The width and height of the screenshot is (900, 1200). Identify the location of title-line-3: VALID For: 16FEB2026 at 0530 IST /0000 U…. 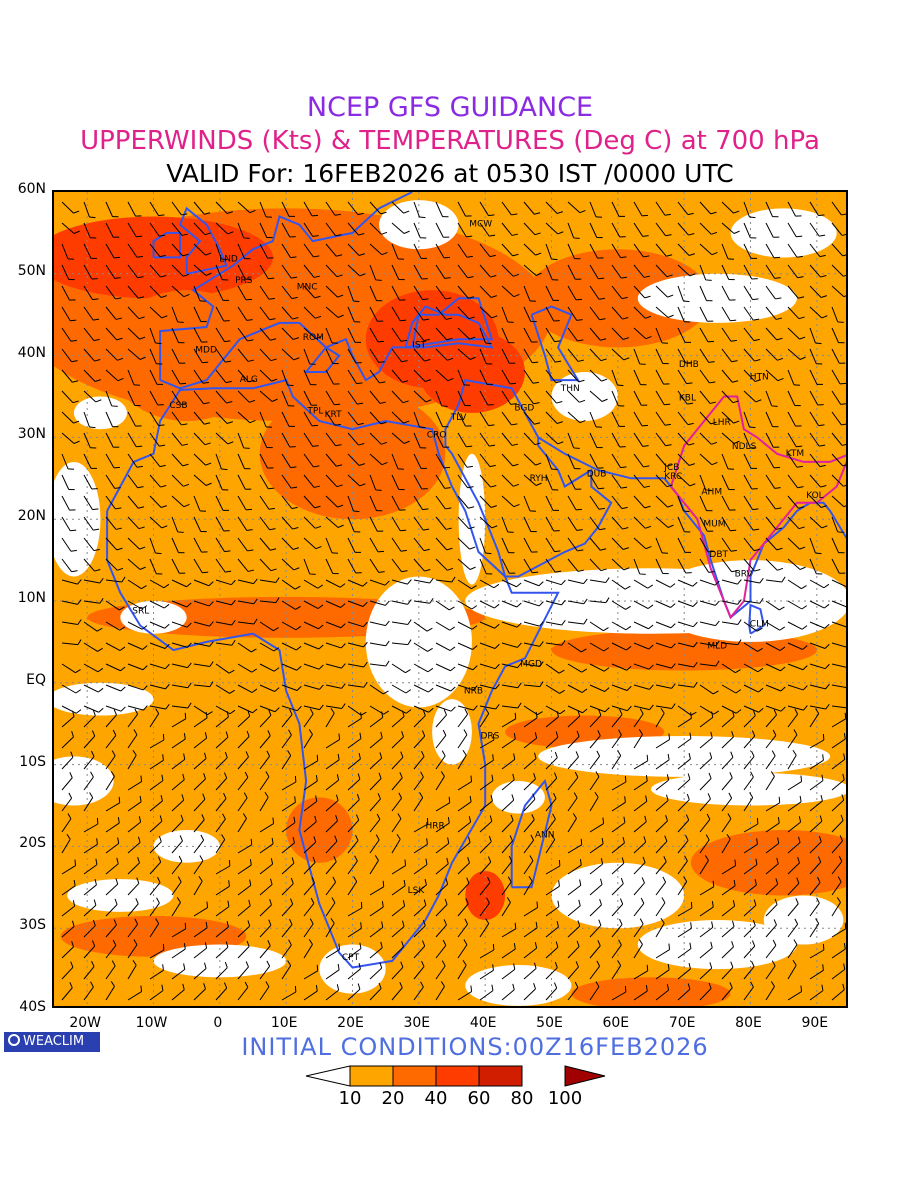
(450, 173).